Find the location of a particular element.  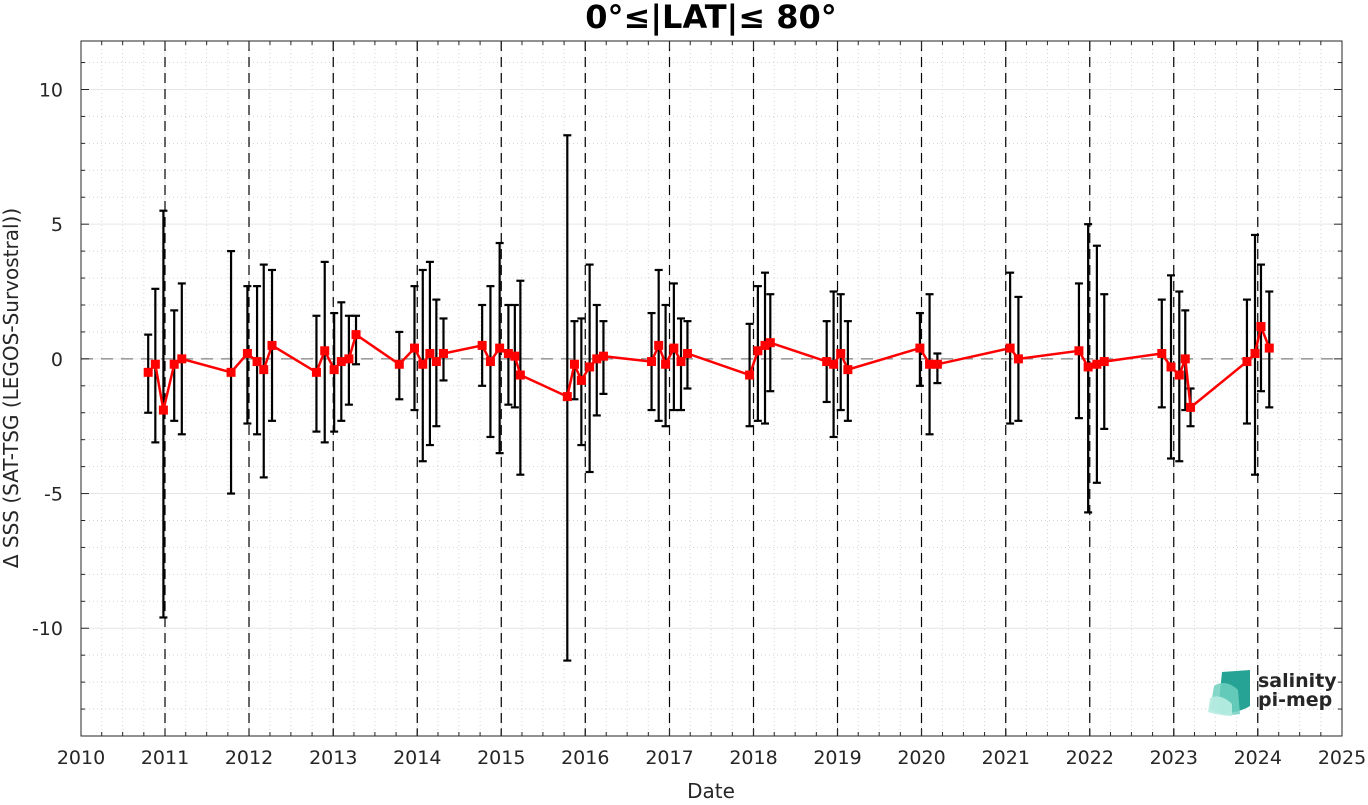

error-bar is located at coordinates (356, 340).